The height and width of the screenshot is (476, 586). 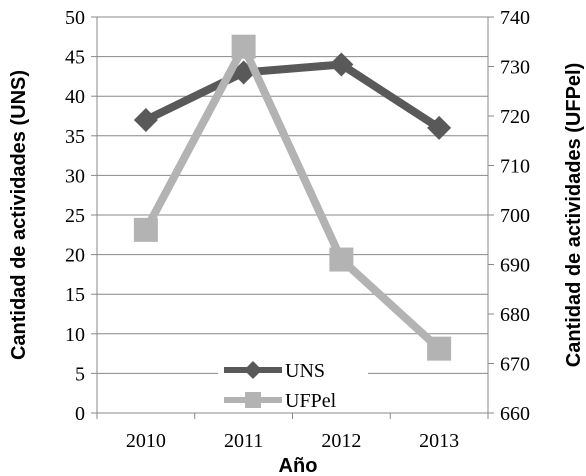 What do you see at coordinates (341, 441) in the screenshot?
I see `x-tick-label: 2012` at bounding box center [341, 441].